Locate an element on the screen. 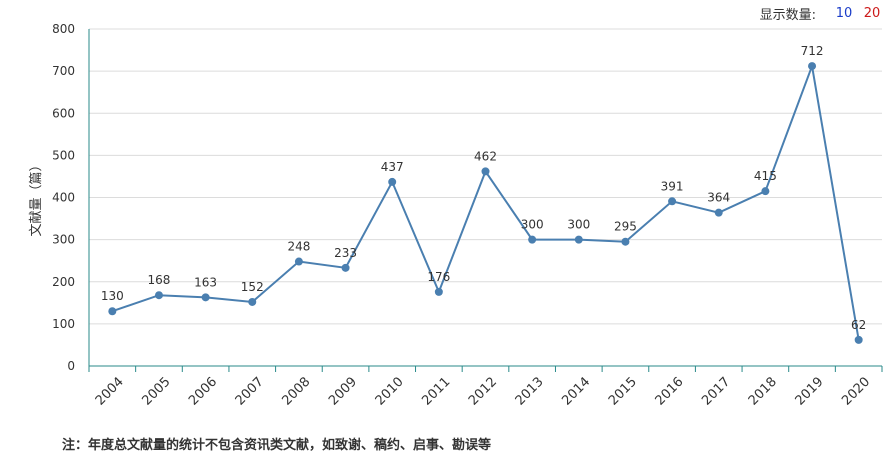  y-tick-label: 800 is located at coordinates (63, 29).